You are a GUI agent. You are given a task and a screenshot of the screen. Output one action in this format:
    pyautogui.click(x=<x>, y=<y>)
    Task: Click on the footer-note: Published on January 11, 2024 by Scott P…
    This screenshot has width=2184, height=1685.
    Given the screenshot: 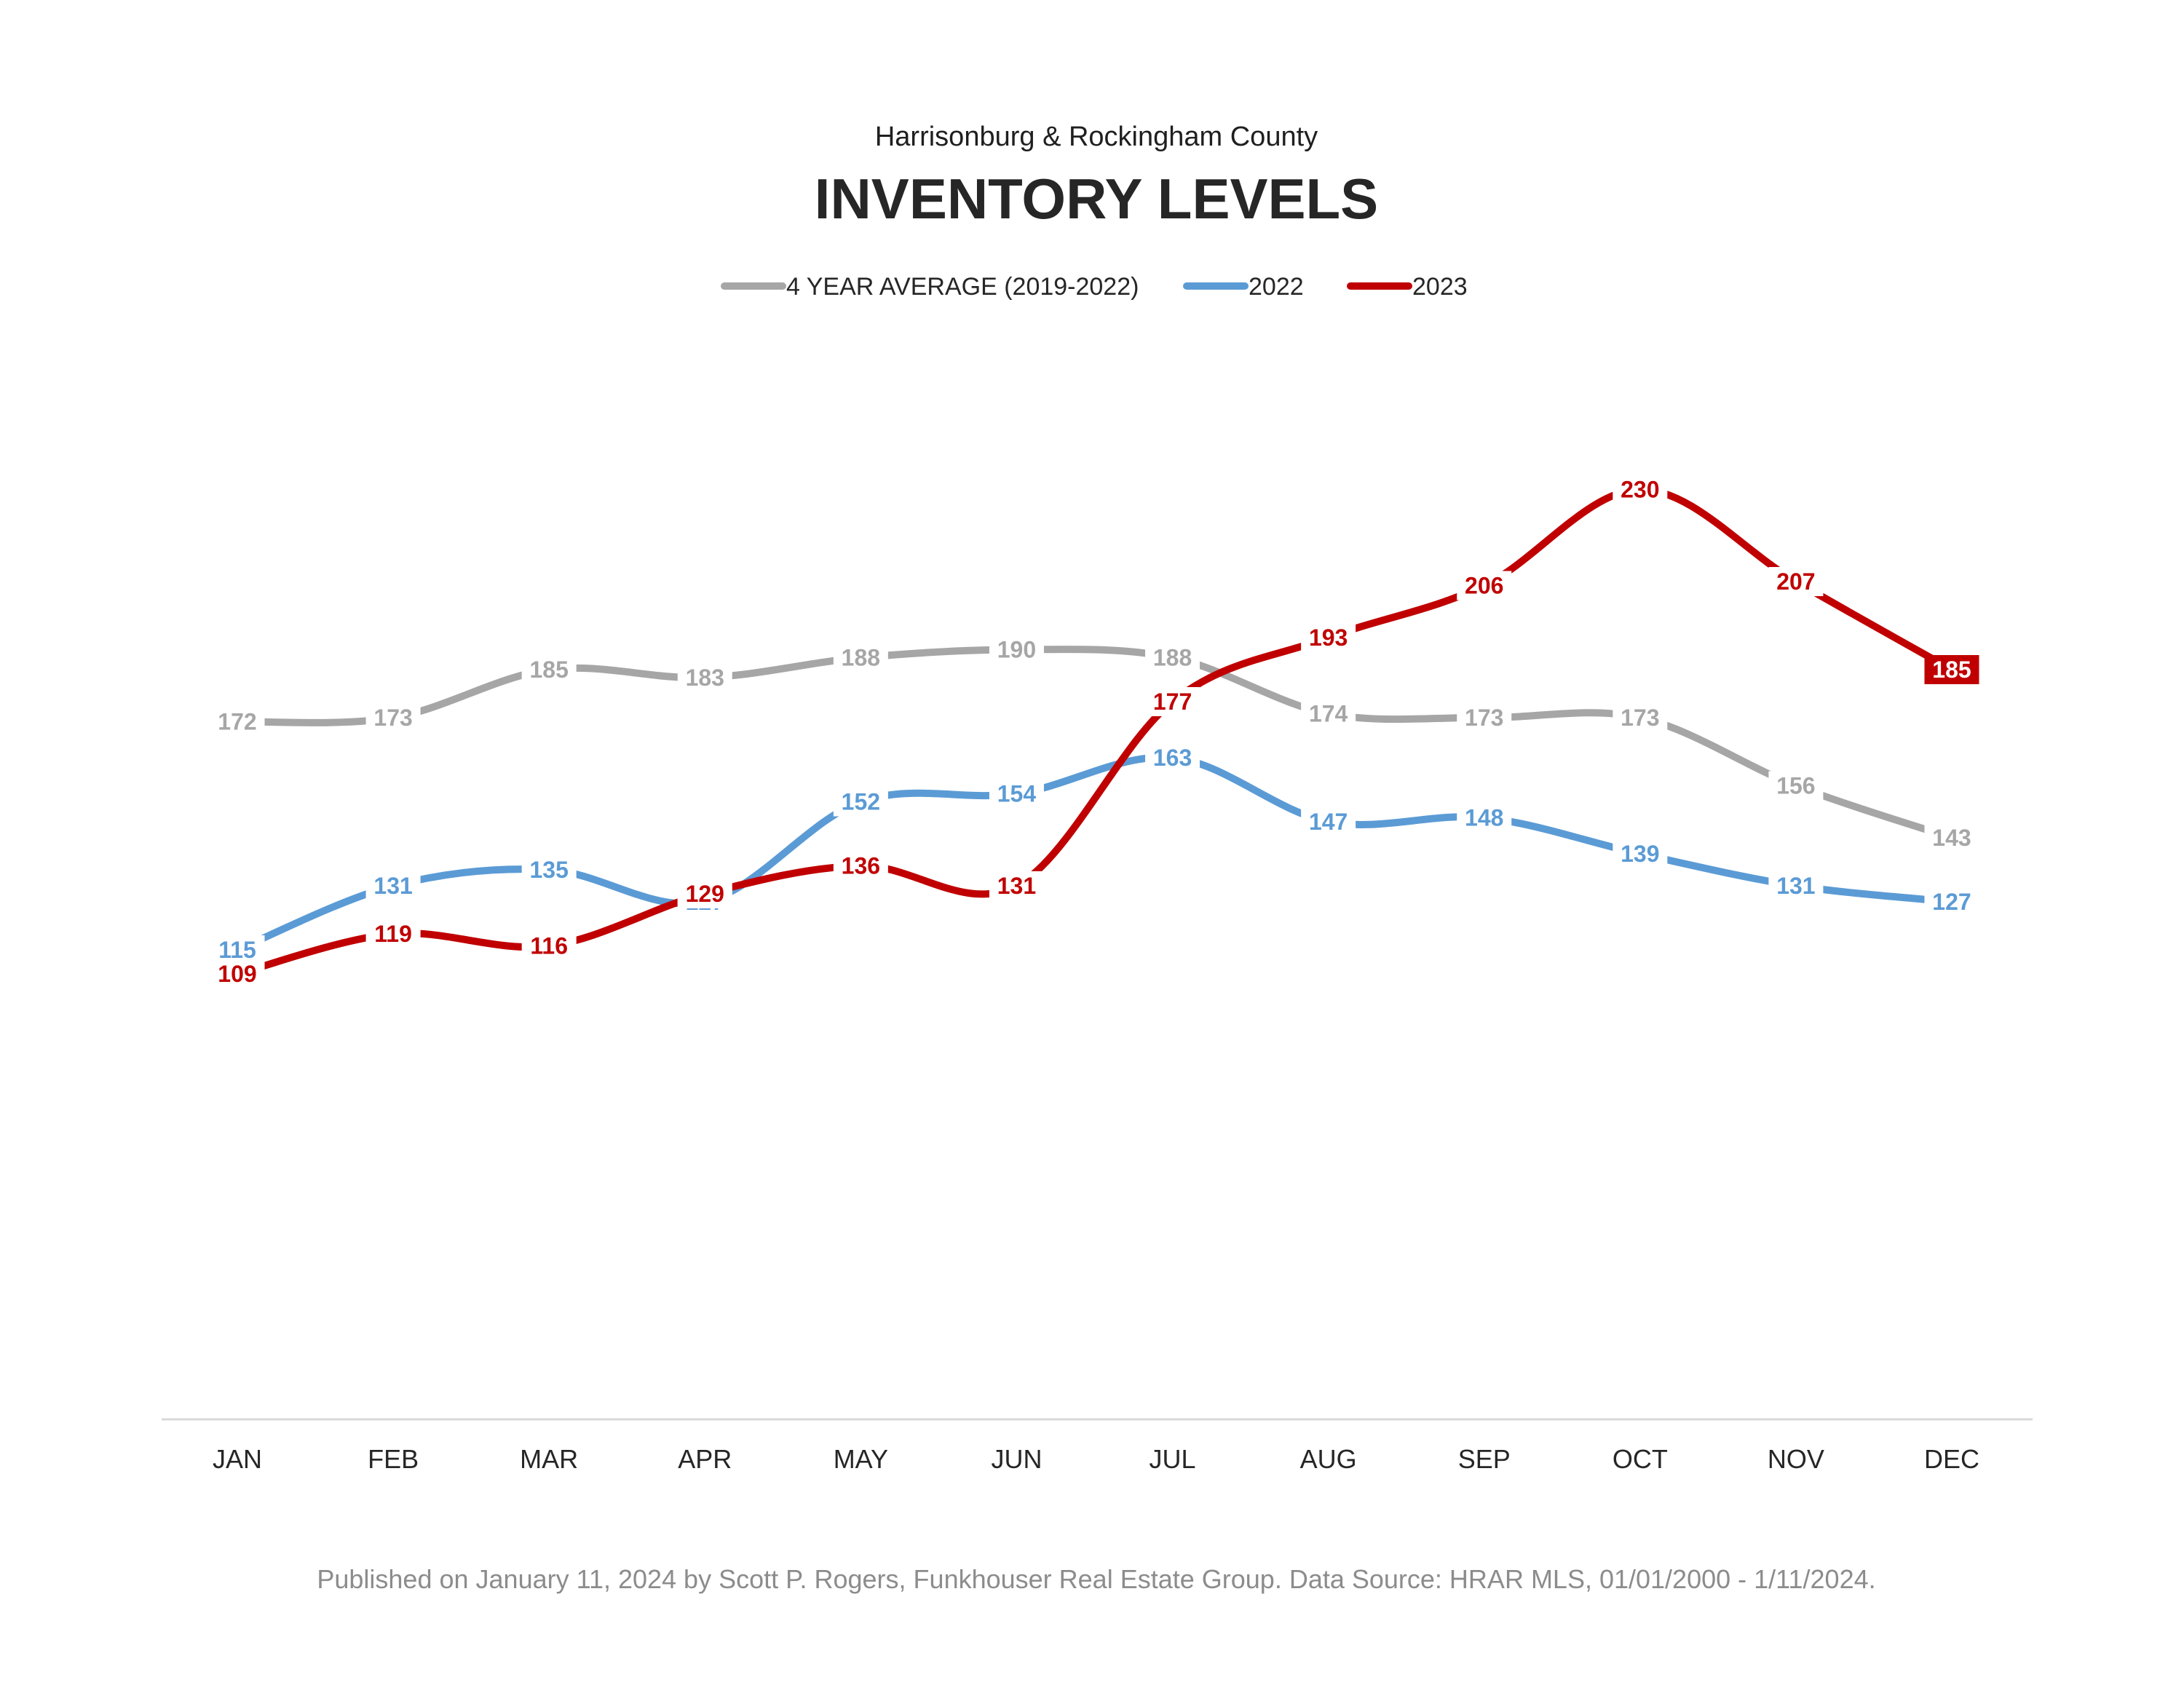 What is the action you would take?
    pyautogui.click(x=1096, y=1579)
    